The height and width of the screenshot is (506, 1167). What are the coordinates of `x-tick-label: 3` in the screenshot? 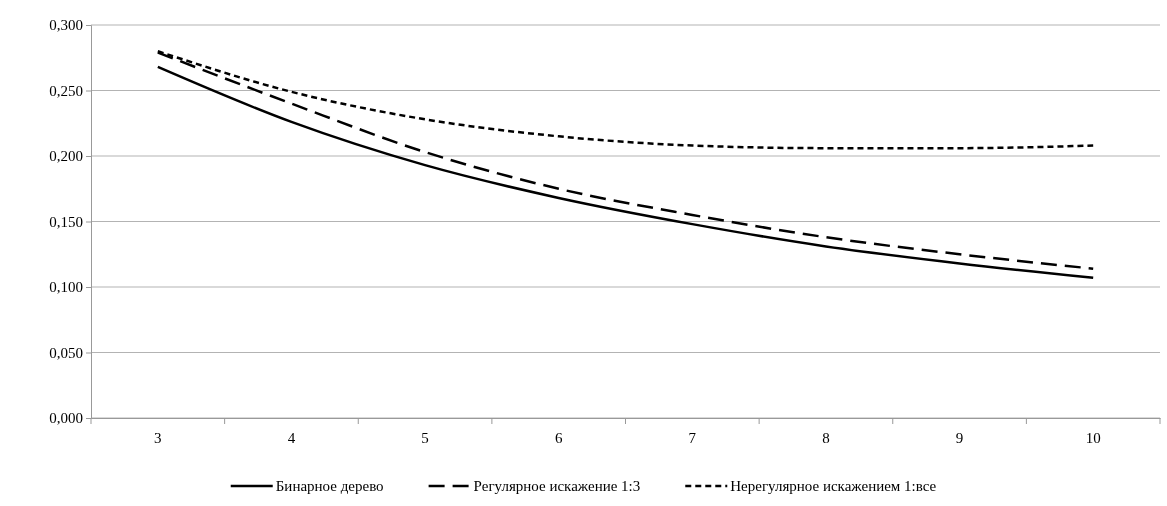 It's located at (158, 437).